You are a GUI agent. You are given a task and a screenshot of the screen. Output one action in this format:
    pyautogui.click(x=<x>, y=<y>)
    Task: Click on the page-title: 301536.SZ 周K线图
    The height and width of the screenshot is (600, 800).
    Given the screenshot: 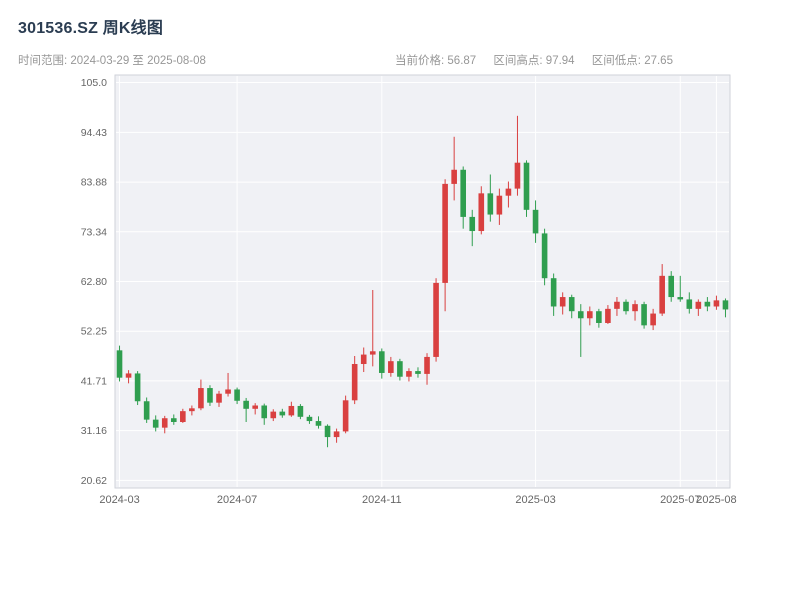 What is the action you would take?
    pyautogui.click(x=91, y=28)
    